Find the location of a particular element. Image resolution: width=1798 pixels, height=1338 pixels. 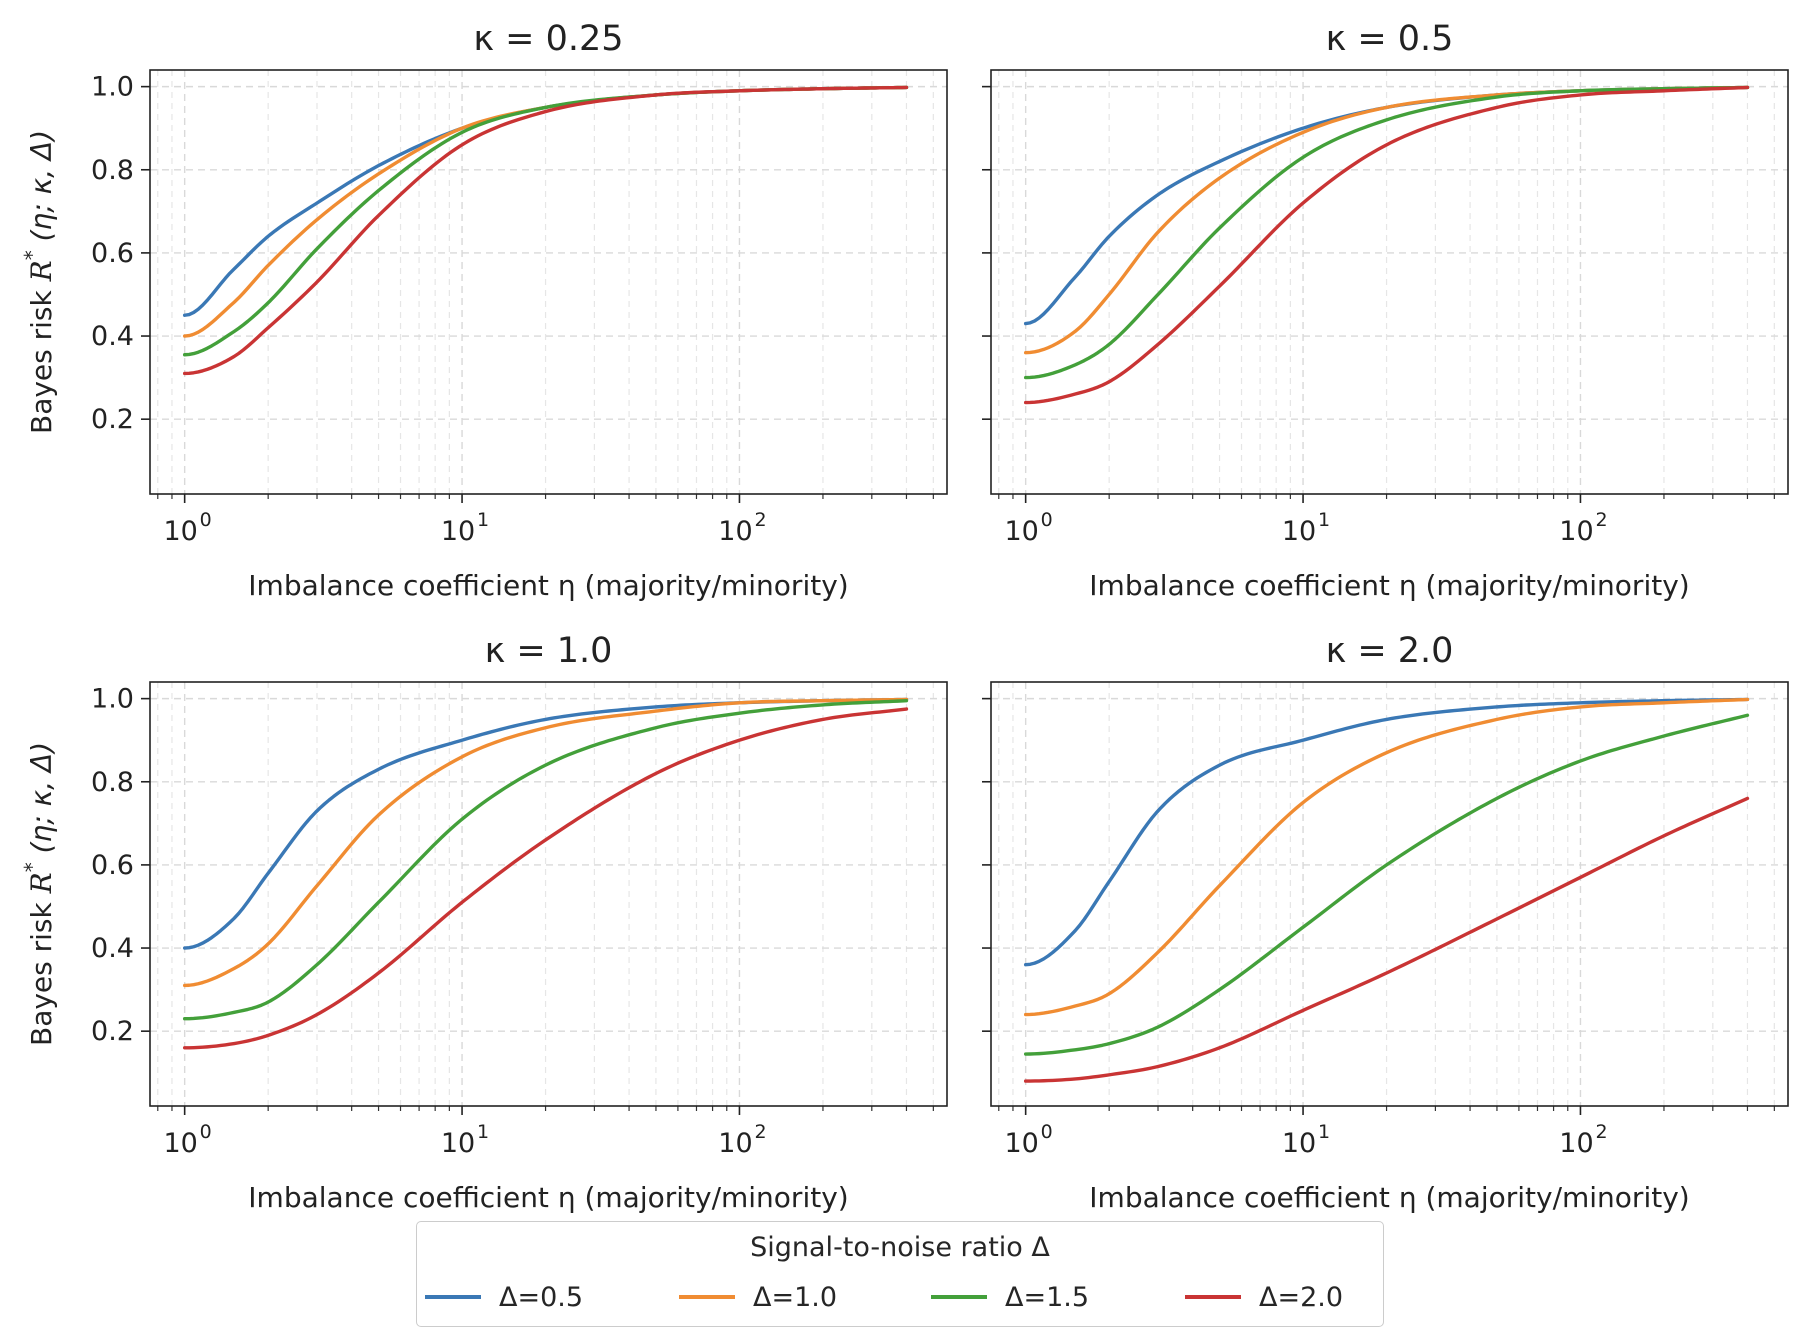

series-line--0-5 is located at coordinates (1386, 832).